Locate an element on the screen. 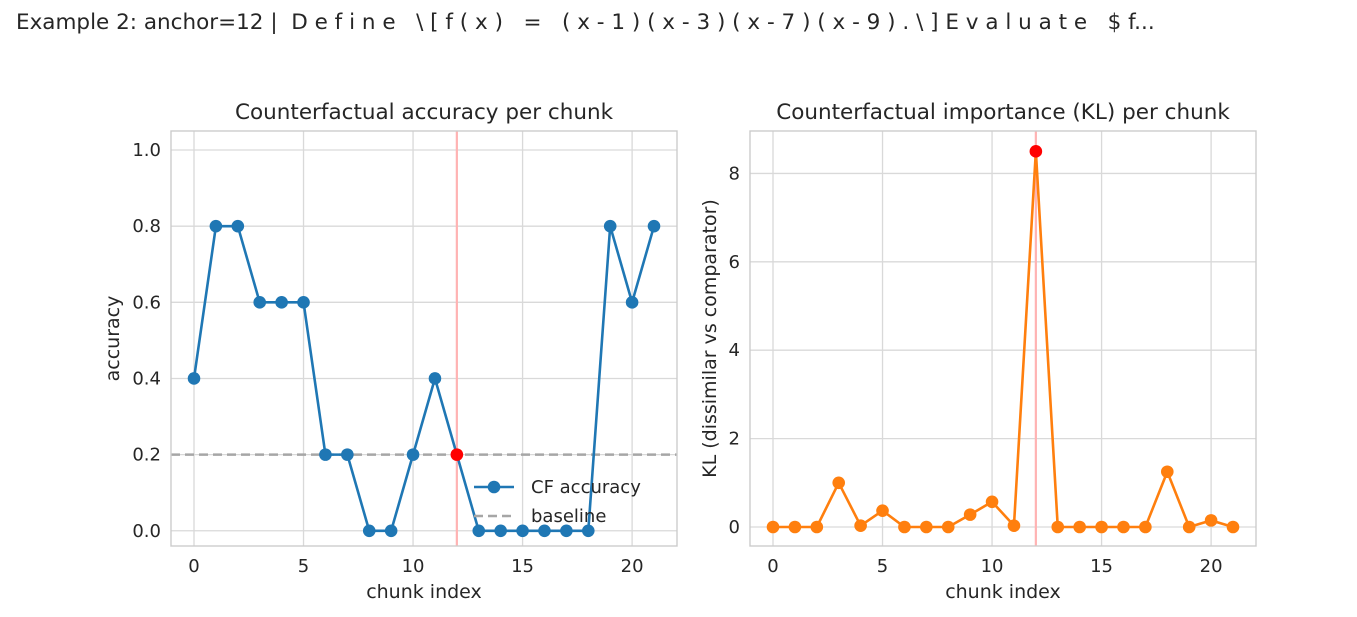  y-axis-label: KL (dissimilar vs comparator) is located at coordinates (710, 338).